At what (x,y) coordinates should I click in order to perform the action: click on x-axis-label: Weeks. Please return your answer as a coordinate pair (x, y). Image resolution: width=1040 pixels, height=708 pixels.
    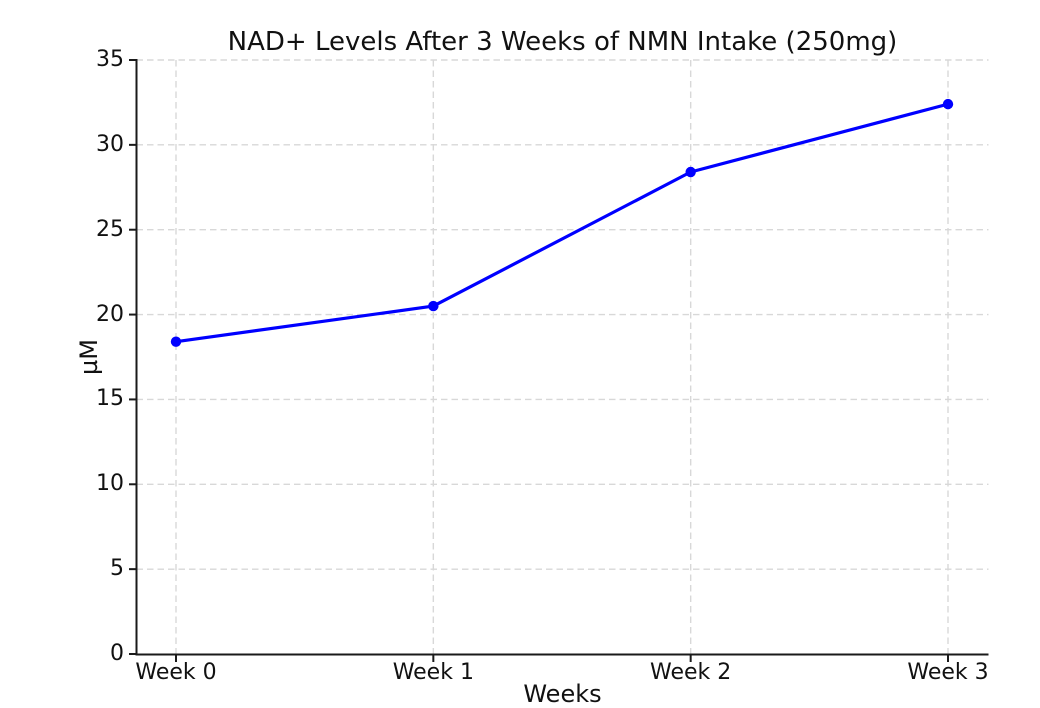
    Looking at the image, I should click on (562, 694).